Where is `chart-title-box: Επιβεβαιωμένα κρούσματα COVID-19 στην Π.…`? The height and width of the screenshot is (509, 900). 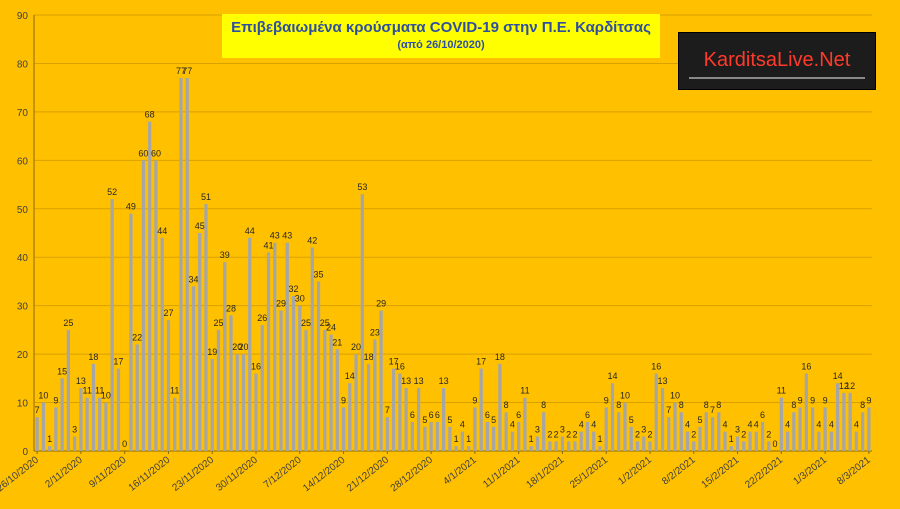
chart-title-box: Επιβεβαιωμένα κρούσματα COVID-19 στην Π.… is located at coordinates (441, 36).